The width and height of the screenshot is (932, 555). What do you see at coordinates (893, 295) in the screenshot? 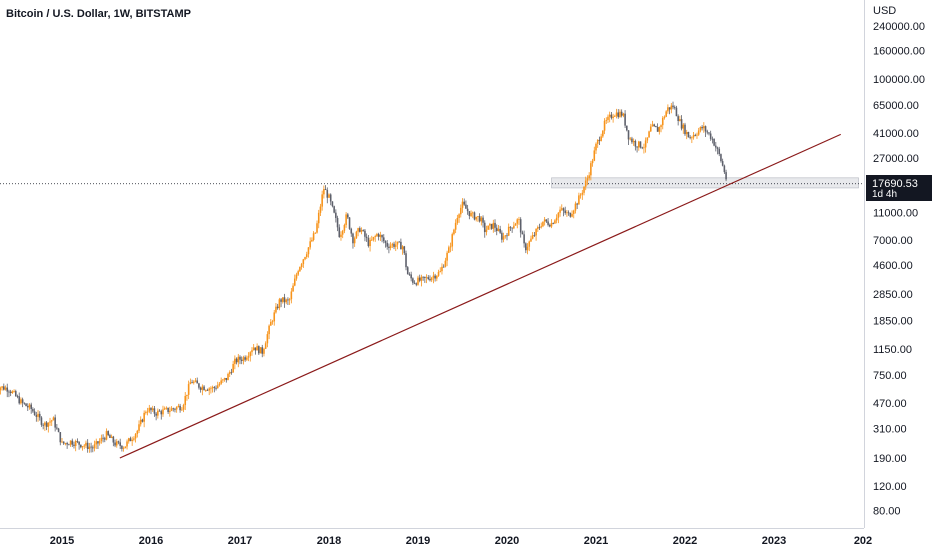
I see `y-tick-label: 2850.00` at bounding box center [893, 295].